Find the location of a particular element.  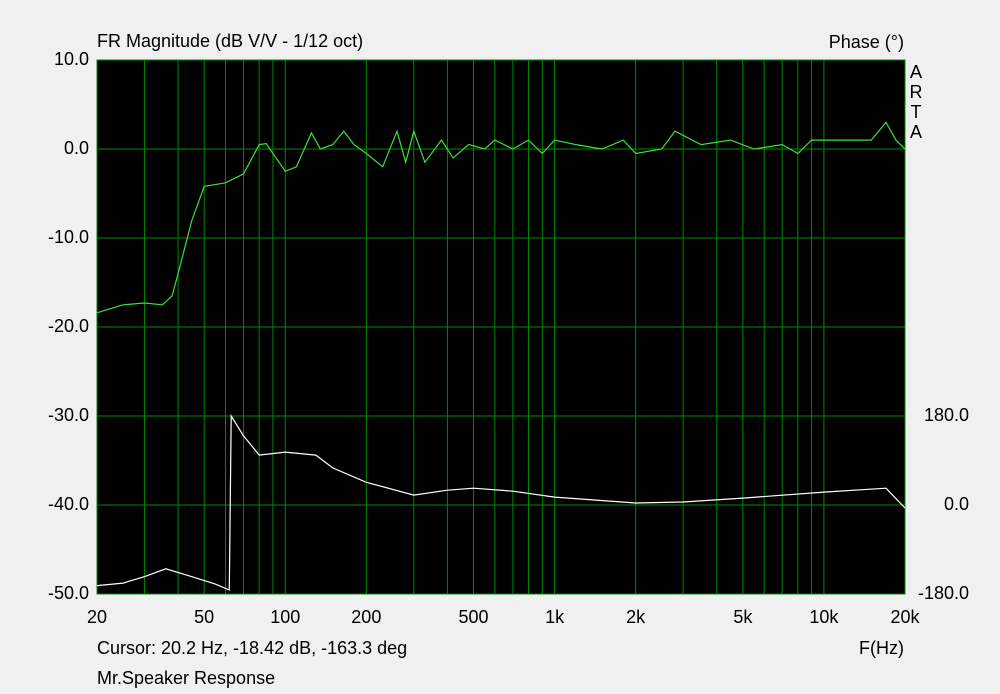

y2-axis-title: Phase (°) is located at coordinates (866, 42).